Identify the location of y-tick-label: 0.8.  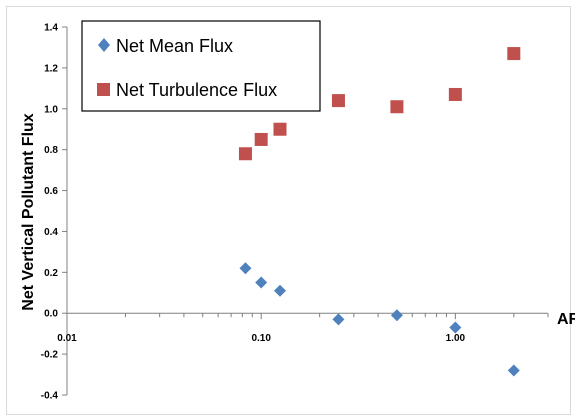
(51, 150).